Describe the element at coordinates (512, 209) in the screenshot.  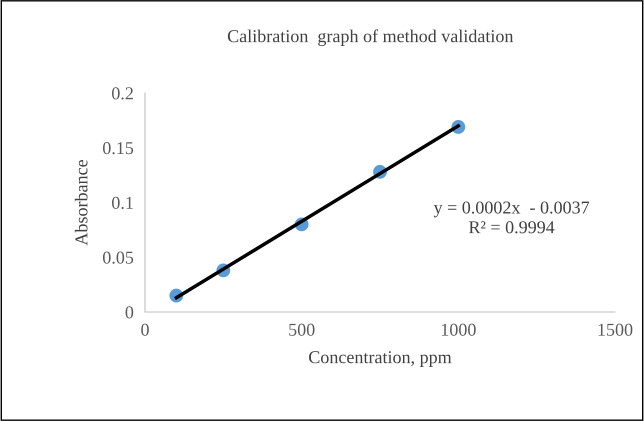
I see `annotation: y = 0.0002x - 0.0037` at that location.